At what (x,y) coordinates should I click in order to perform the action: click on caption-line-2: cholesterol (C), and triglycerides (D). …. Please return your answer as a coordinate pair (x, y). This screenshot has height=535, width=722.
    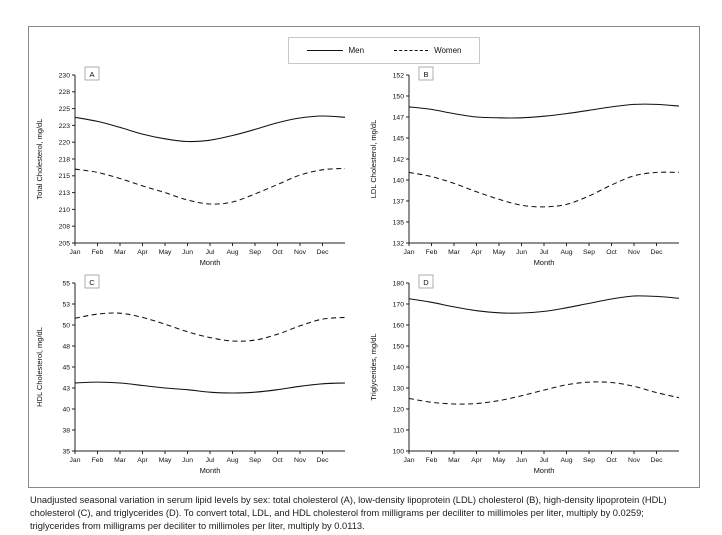
    Looking at the image, I should click on (337, 512).